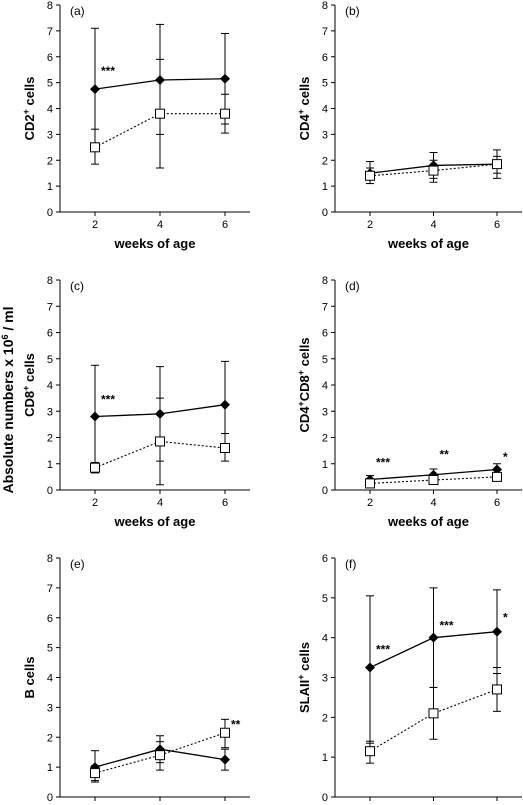  What do you see at coordinates (8, 416) in the screenshot?
I see `common-y-axis-label-text: Absolute numbers x 10` at bounding box center [8, 416].